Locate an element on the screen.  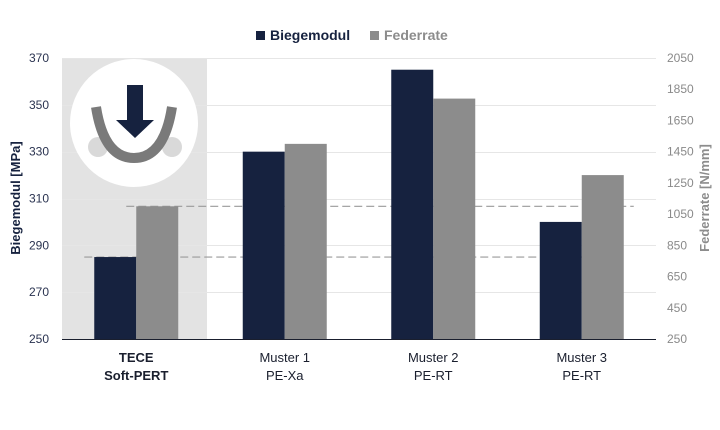
right-tick-label: 1450 is located at coordinates (680, 152).